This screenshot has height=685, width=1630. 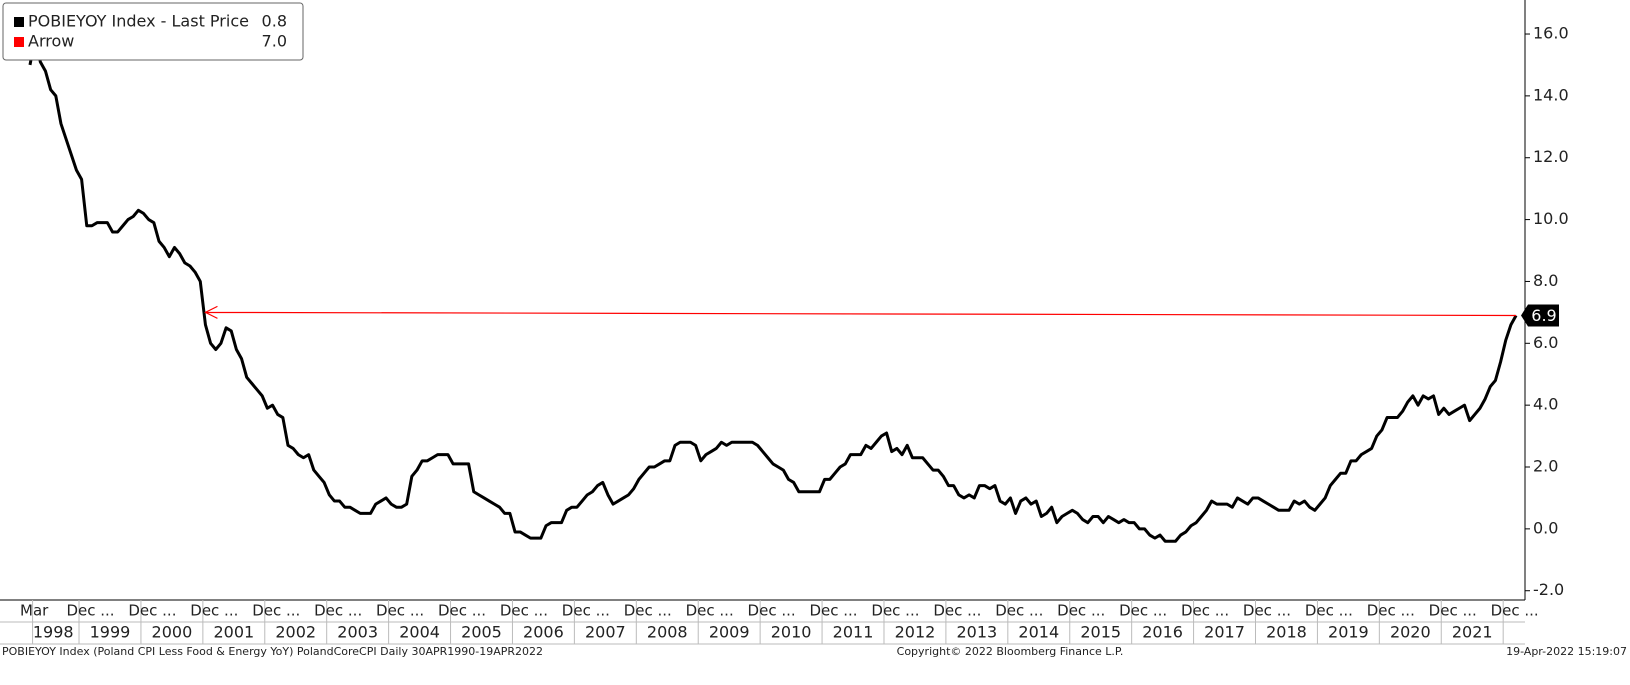 I want to click on y-tick-label: 4.0, so click(x=1545, y=404).